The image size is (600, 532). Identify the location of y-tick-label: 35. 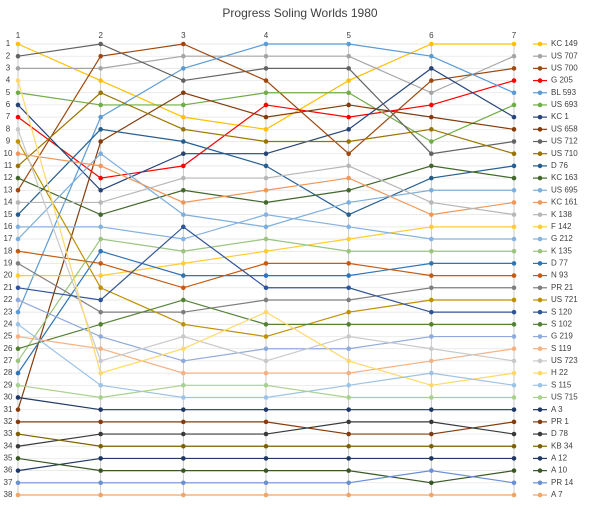
(8, 458).